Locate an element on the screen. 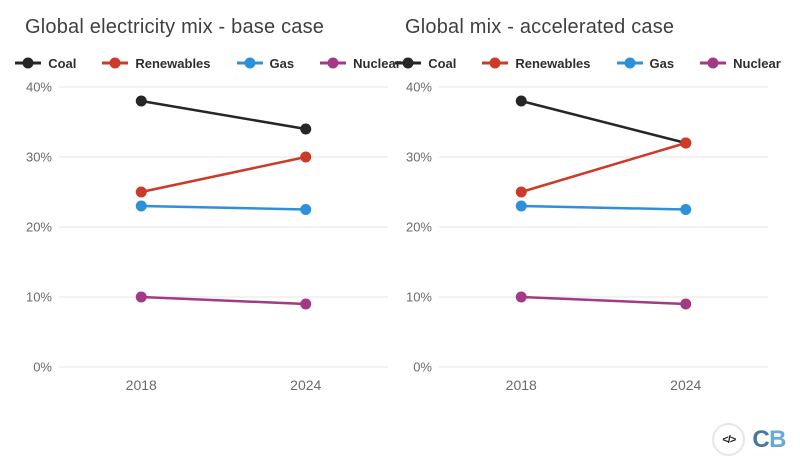 The width and height of the screenshot is (800, 468). chart-title-accelerated-case: Global mix - accelerated case is located at coordinates (540, 27).